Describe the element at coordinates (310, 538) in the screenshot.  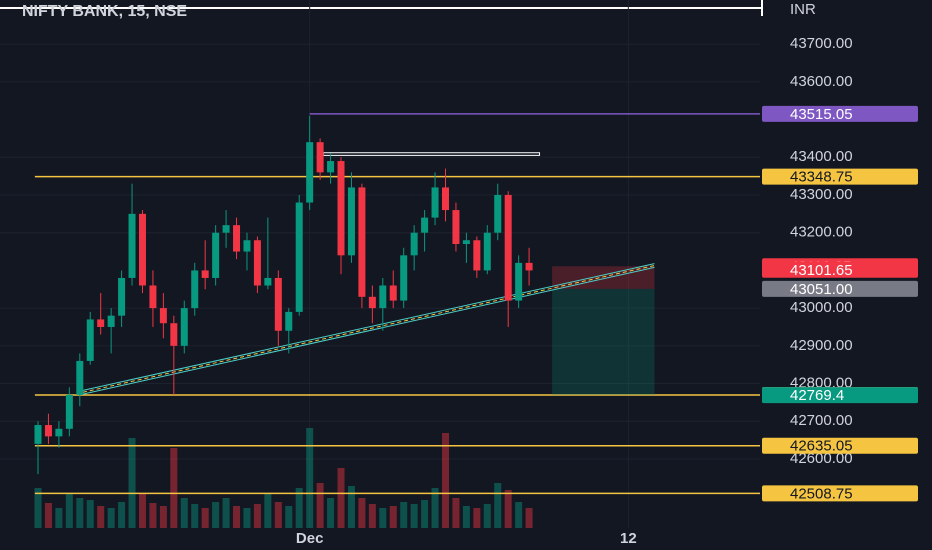
I see `x-tick-label: Dec` at that location.